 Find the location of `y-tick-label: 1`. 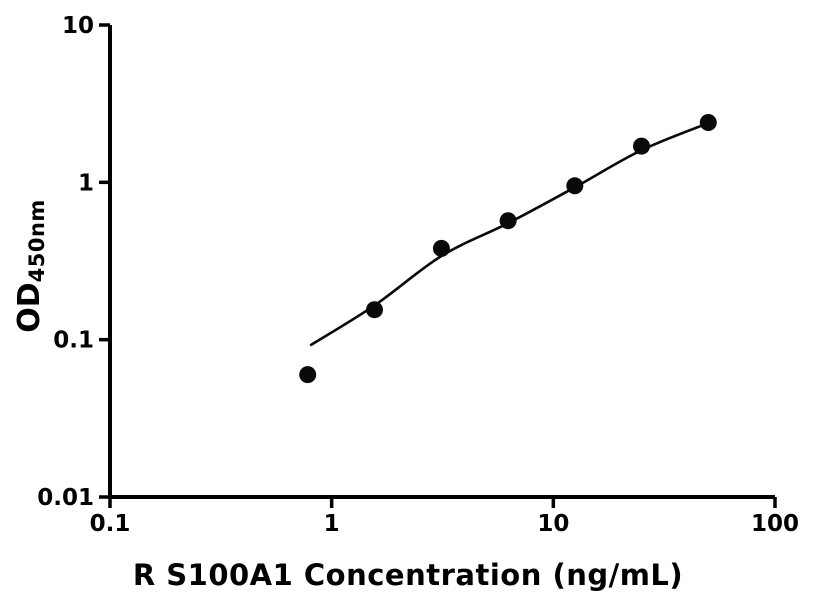

y-tick-label: 1 is located at coordinates (86, 183).